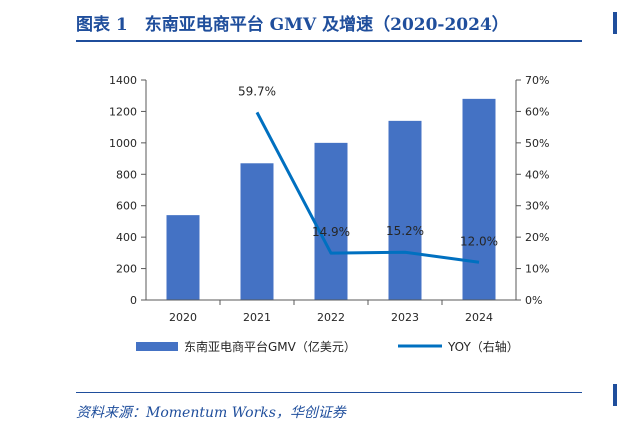 The width and height of the screenshot is (620, 432). Describe the element at coordinates (329, 41) in the screenshot. I see `title-rule` at that location.